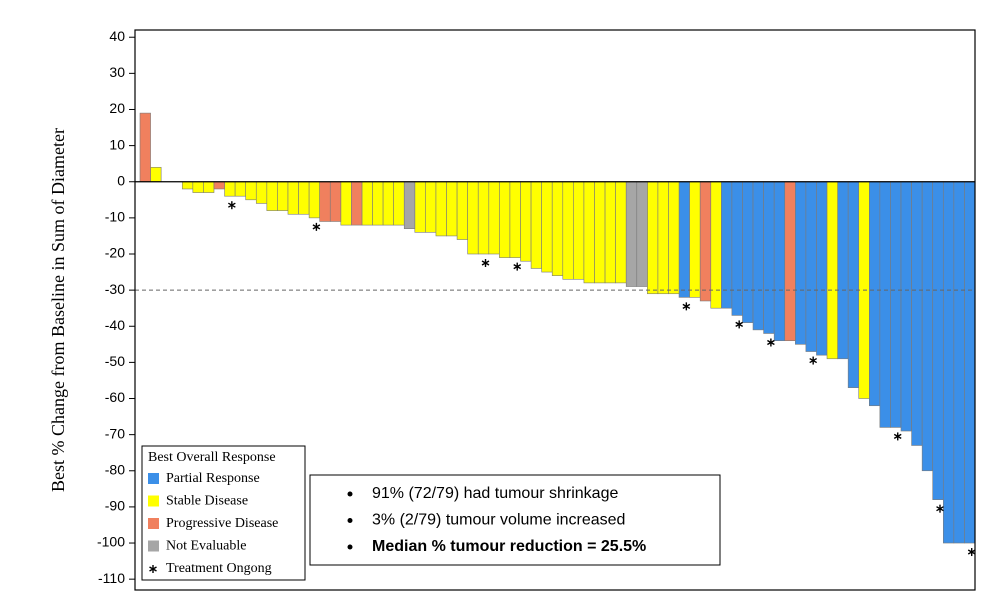 The height and width of the screenshot is (606, 1000). Describe the element at coordinates (509, 546) in the screenshot. I see `annotation: Median % tumour reduction = 25.5%` at that location.